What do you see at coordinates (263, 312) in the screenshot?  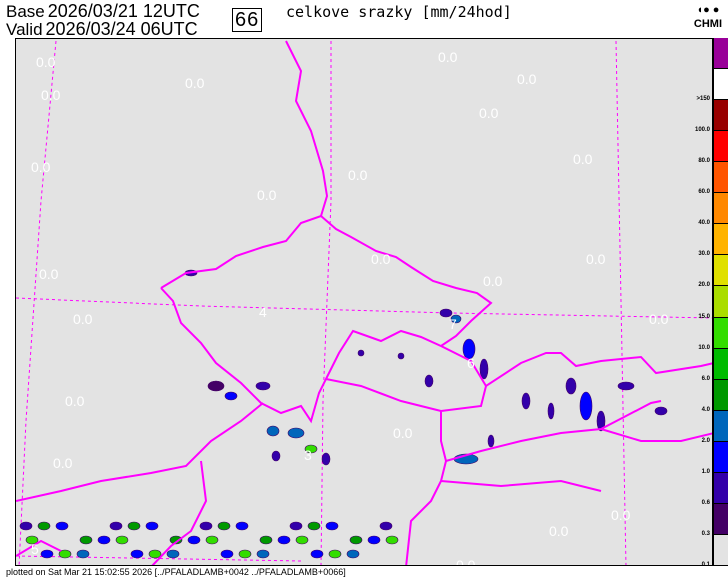 I see `precip-value-label: 4` at bounding box center [263, 312].